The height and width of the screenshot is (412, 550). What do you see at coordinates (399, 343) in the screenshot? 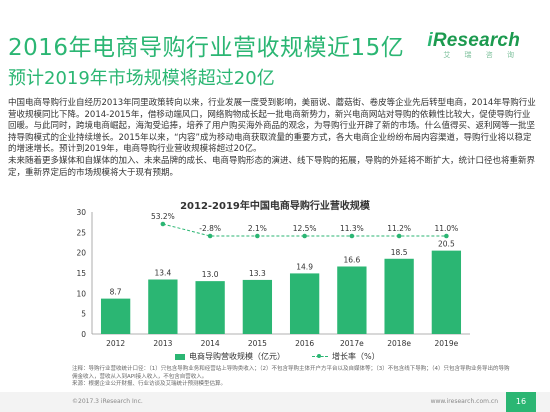
I see `x-tick-label: 2018e` at bounding box center [399, 343].